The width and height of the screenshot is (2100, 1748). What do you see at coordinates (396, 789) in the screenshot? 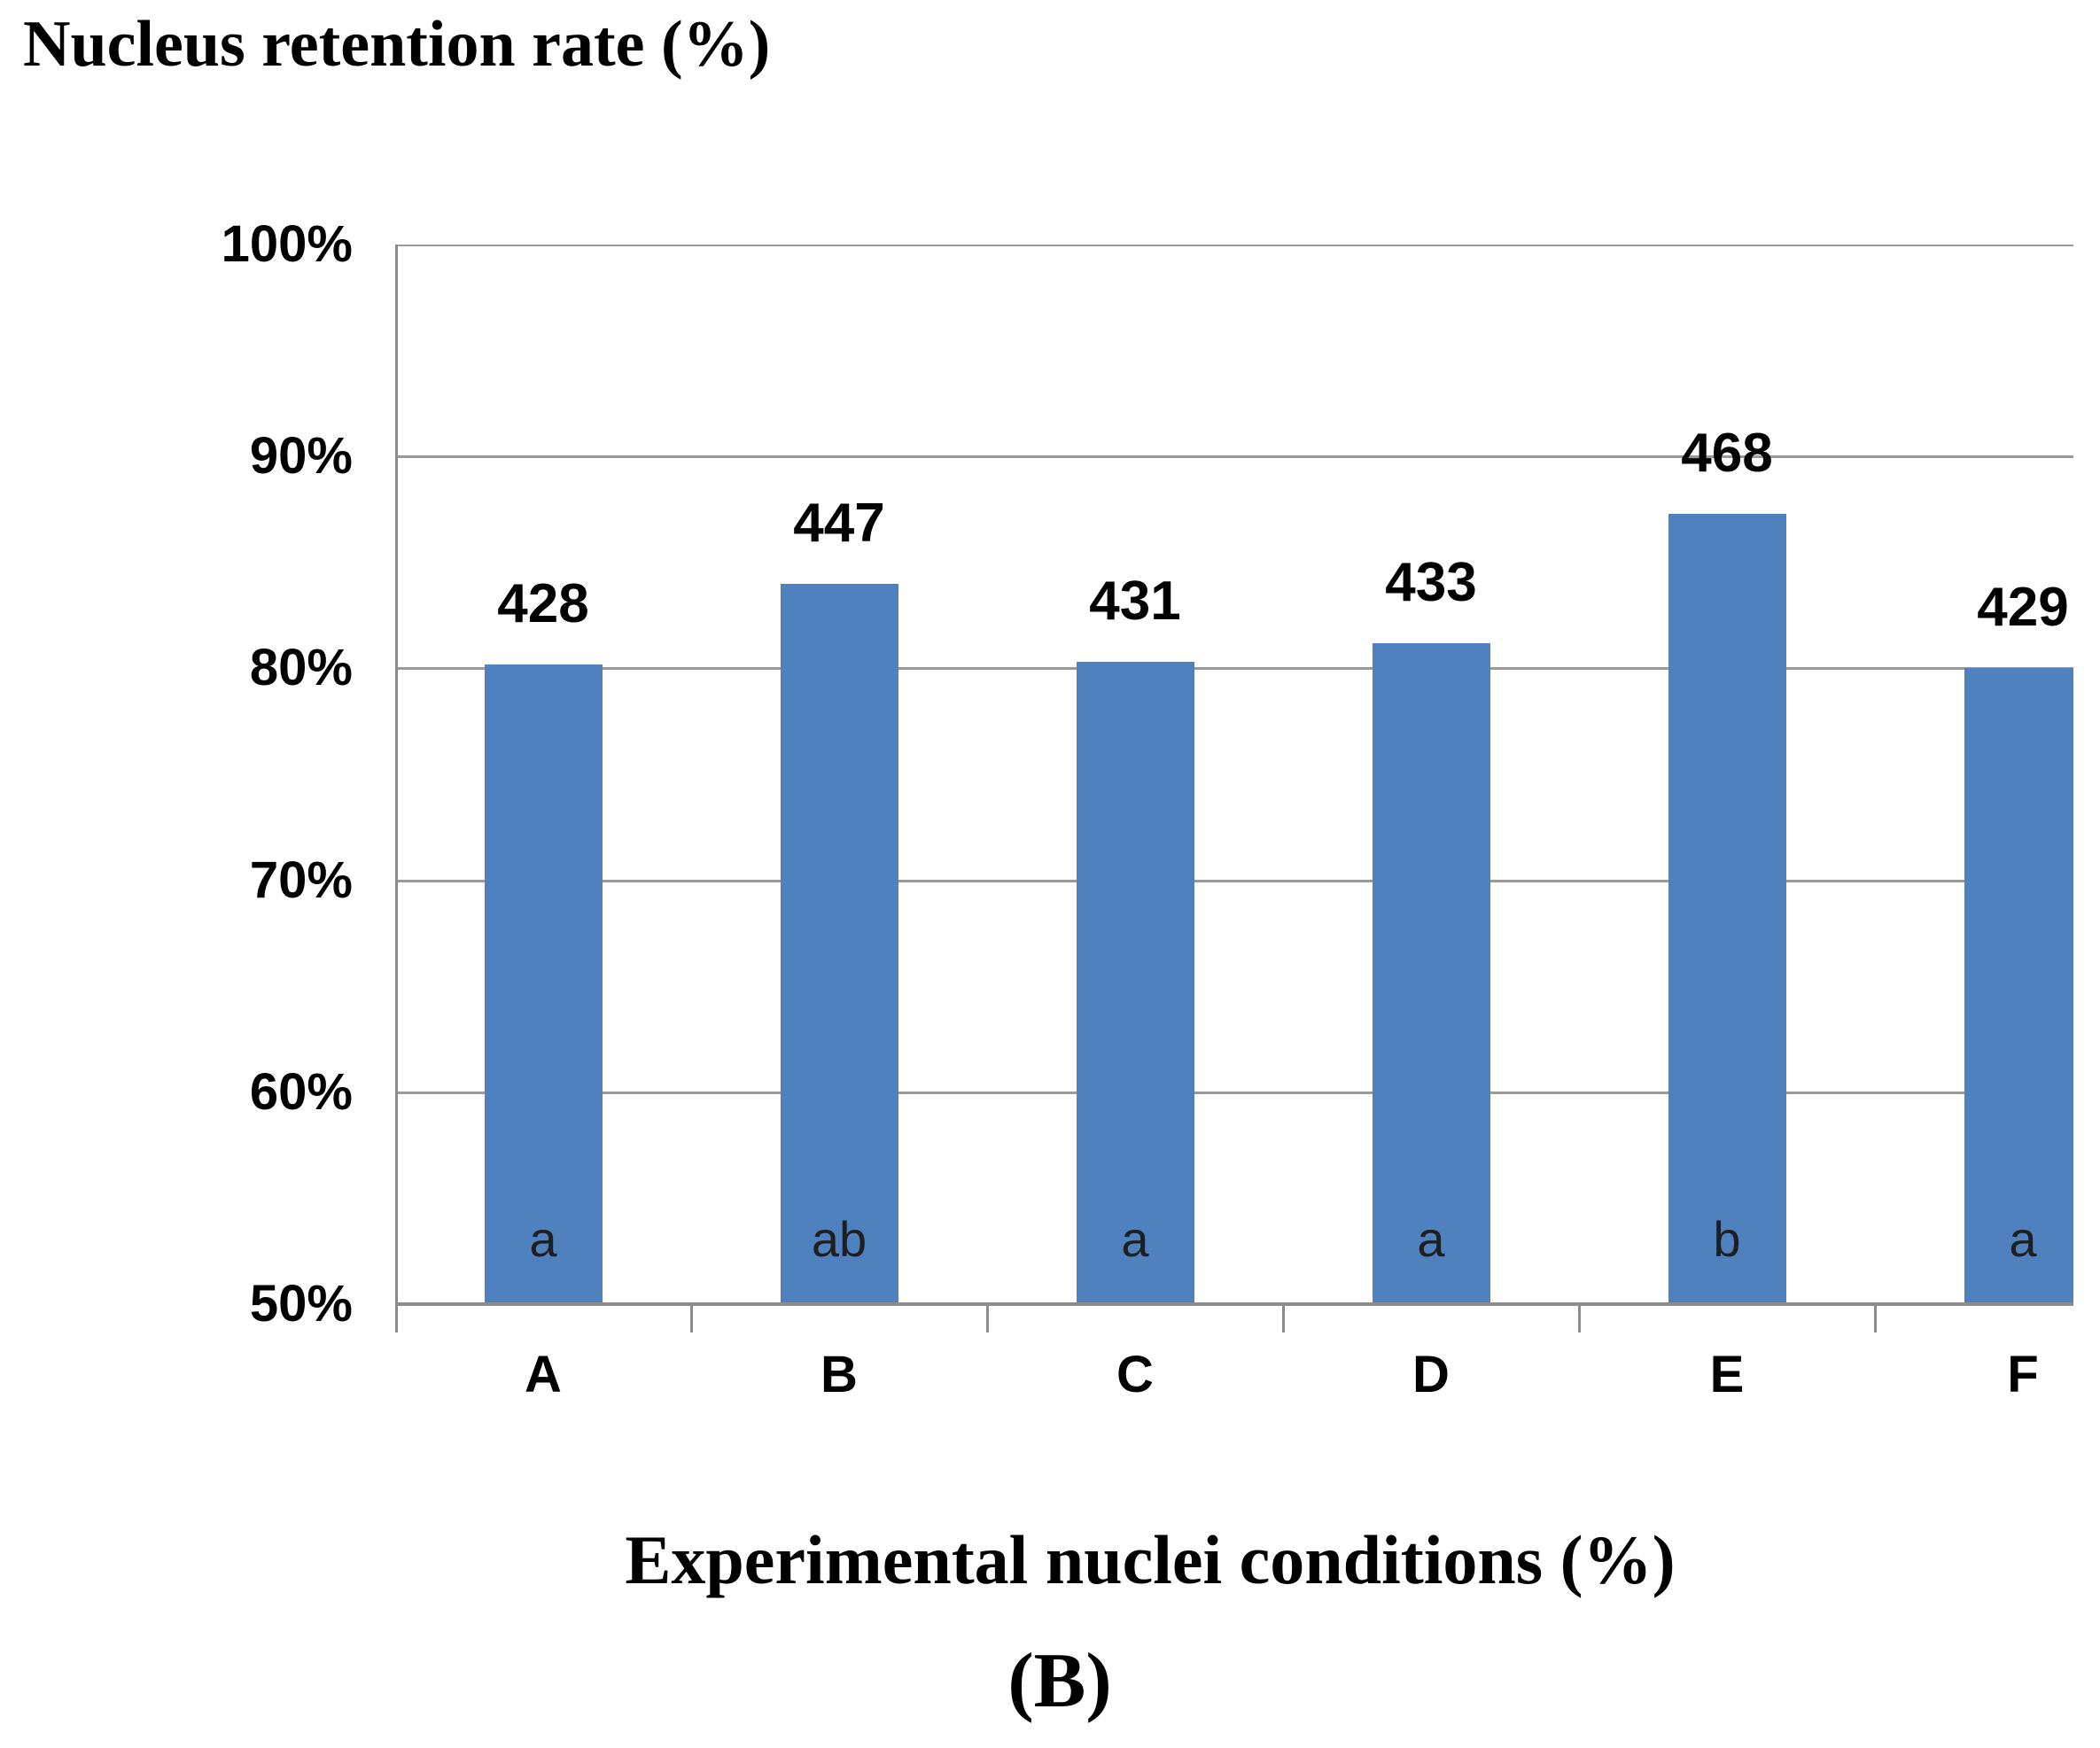
I see `y-axis-line` at bounding box center [396, 789].